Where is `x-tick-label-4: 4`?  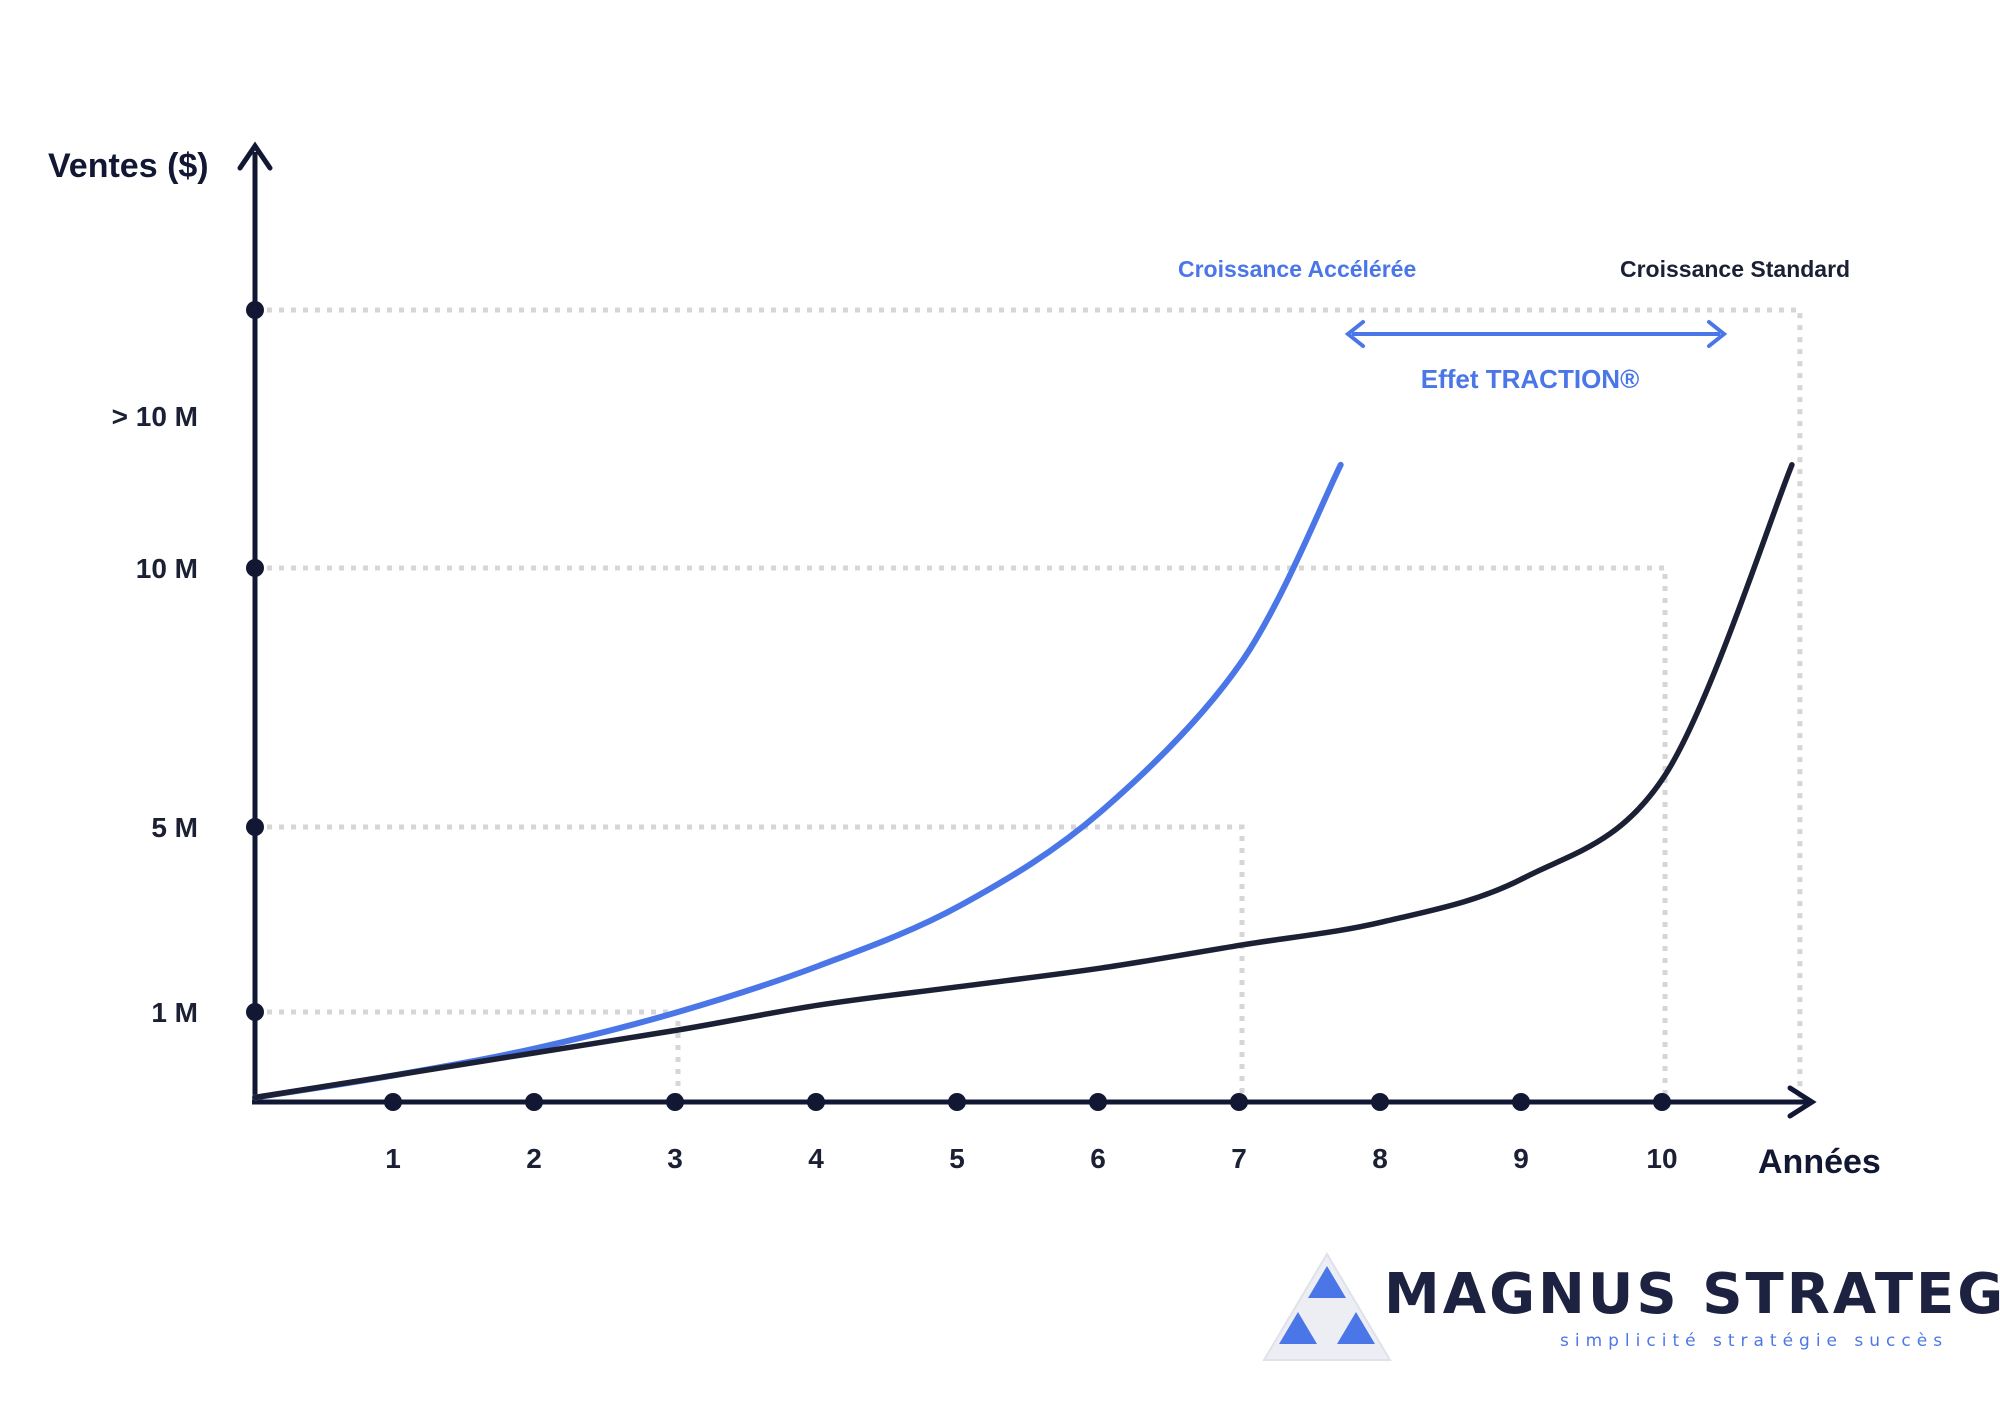 x-tick-label-4: 4 is located at coordinates (816, 1158).